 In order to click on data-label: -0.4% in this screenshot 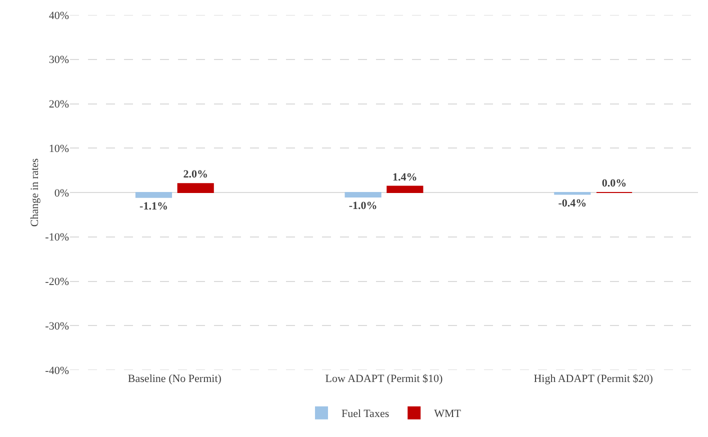, I will do `click(572, 203)`.